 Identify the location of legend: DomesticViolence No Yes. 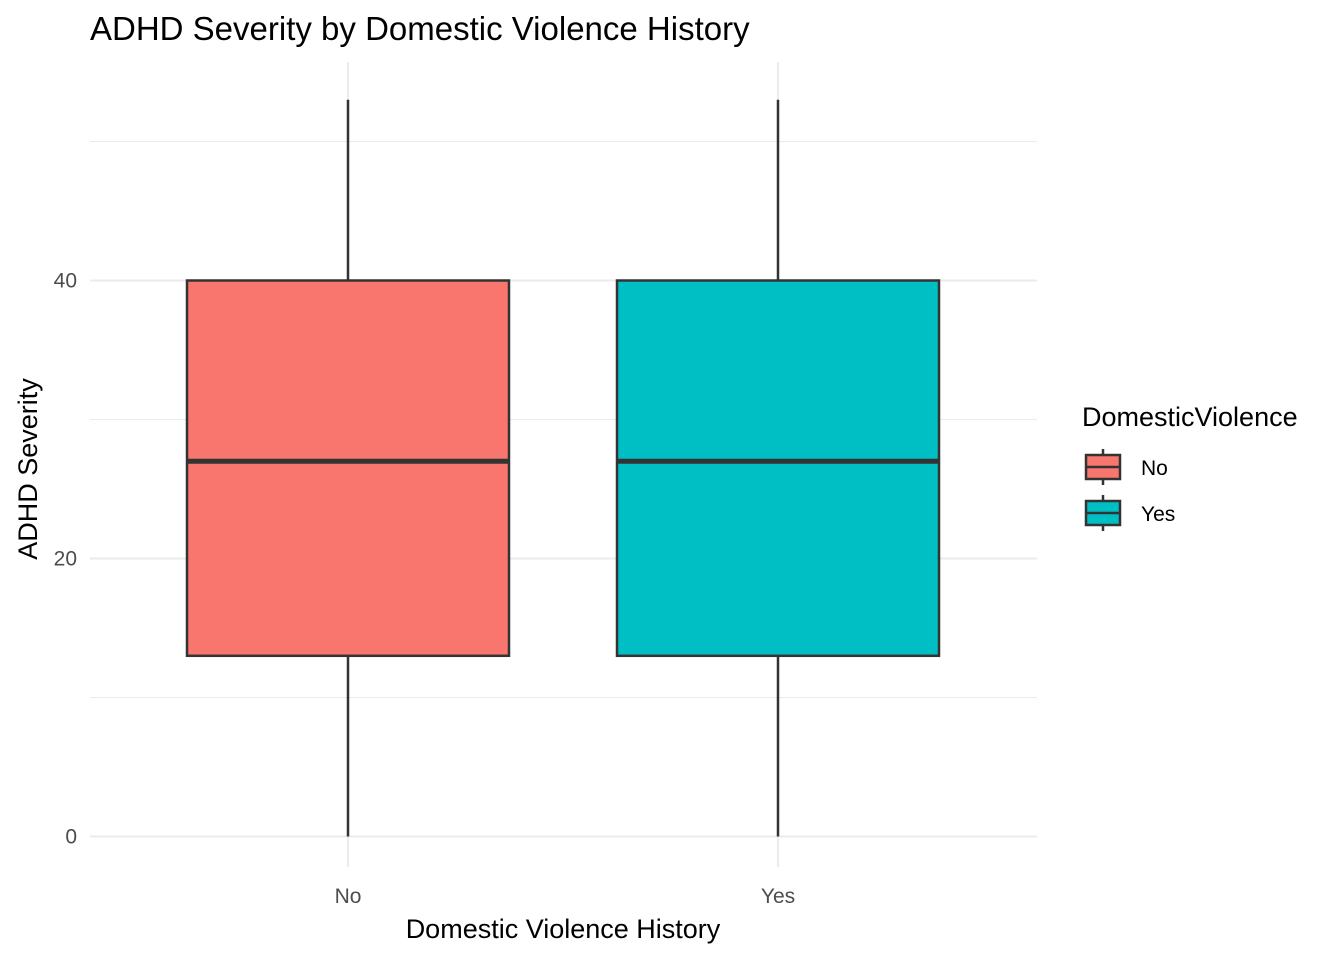
(1190, 466).